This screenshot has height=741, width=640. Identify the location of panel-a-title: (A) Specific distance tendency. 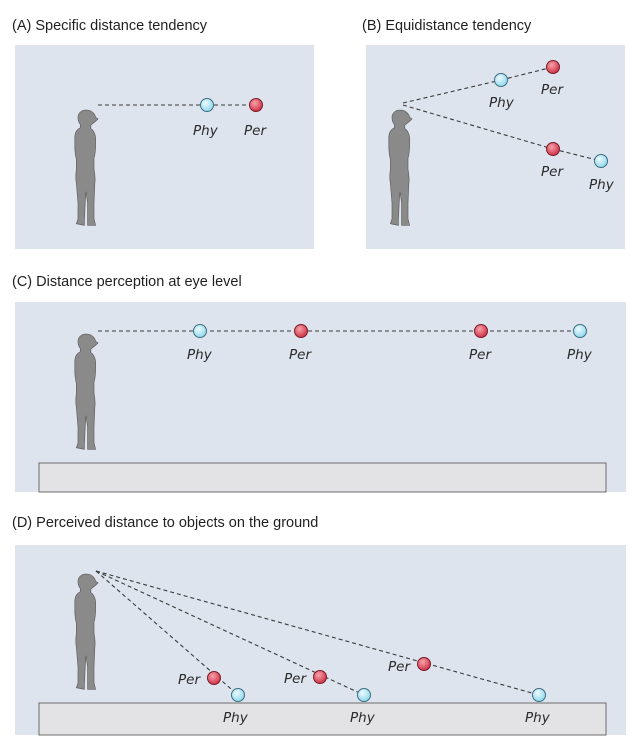
(110, 26).